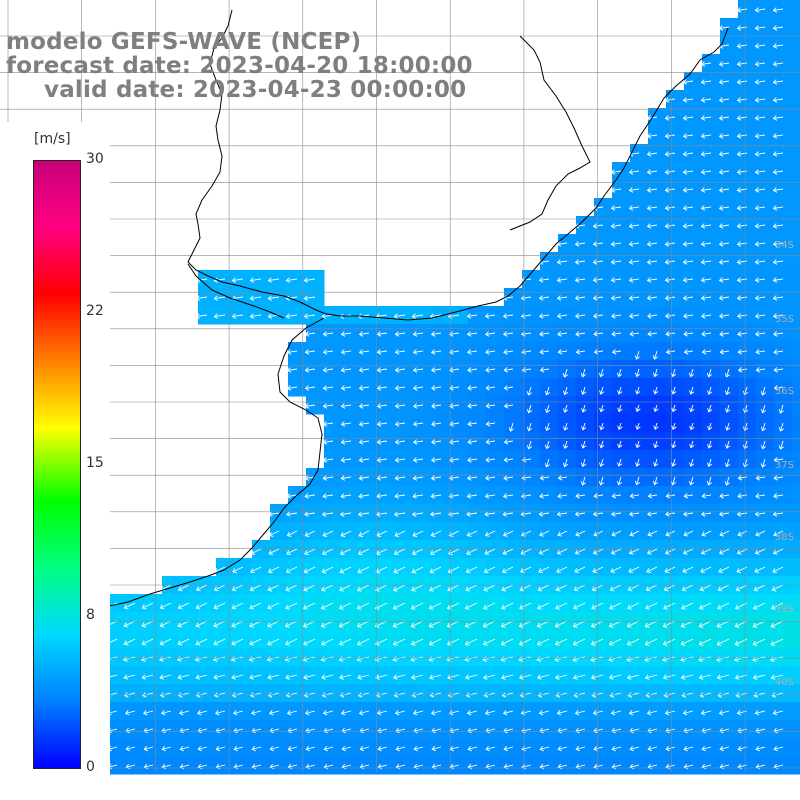 This screenshot has height=800, width=800. Describe the element at coordinates (784, 391) in the screenshot. I see `latitude-label: 36S` at that location.